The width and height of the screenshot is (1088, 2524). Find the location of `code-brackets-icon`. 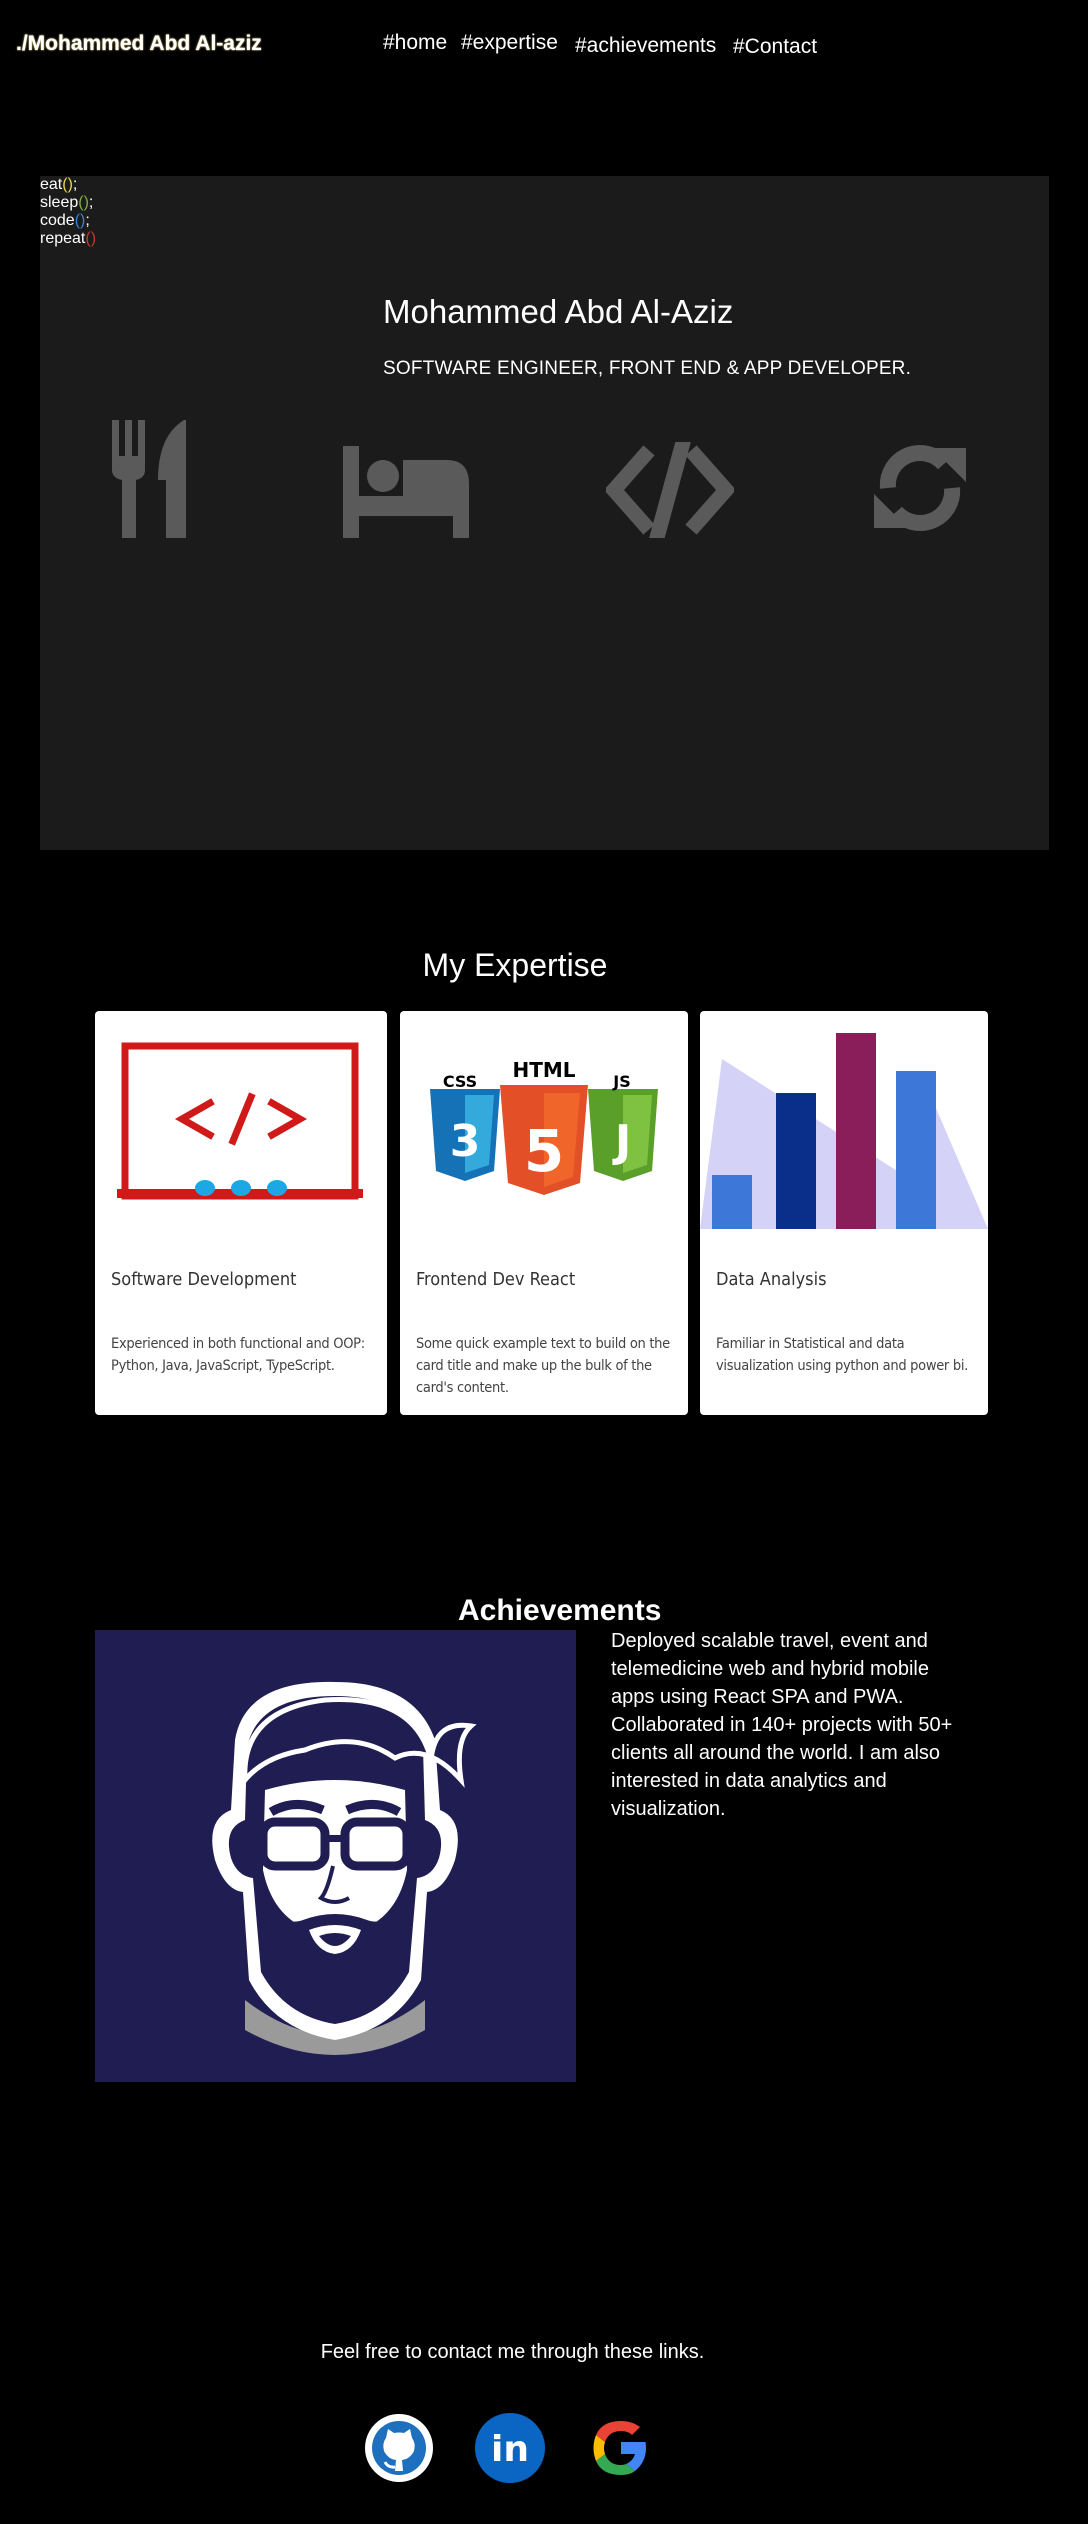

code-brackets-icon is located at coordinates (670, 490).